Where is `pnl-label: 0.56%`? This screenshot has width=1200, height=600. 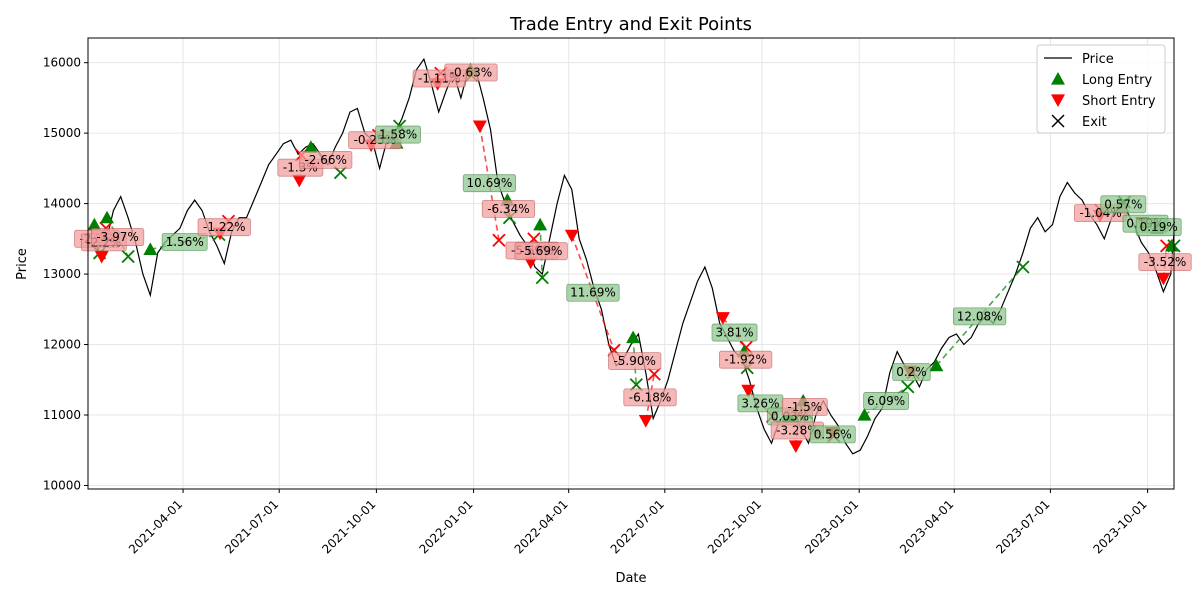
pnl-label: 0.56% is located at coordinates (833, 434).